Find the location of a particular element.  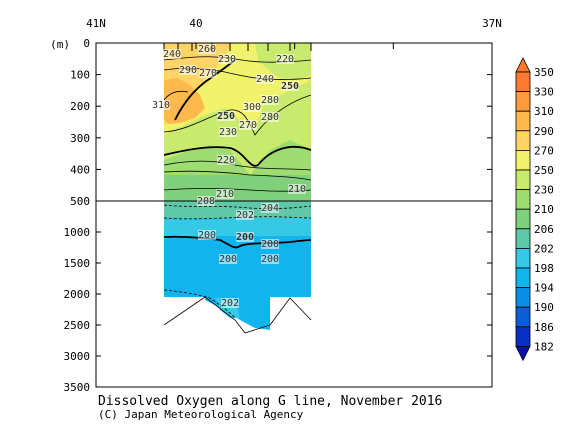

x-axis-top: 41N 40 37N is located at coordinates (294, 33).